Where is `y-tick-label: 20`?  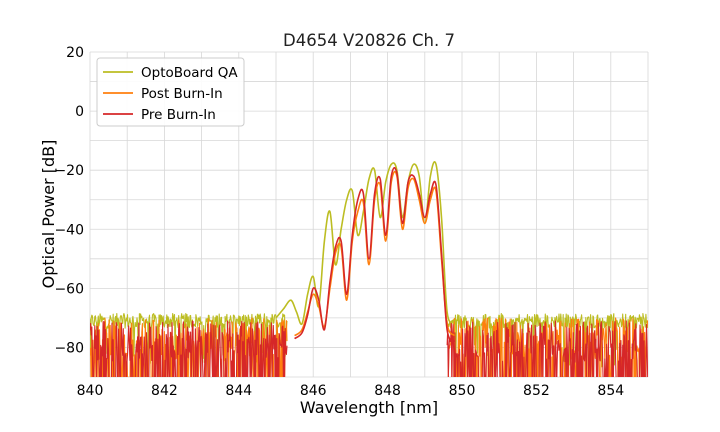 y-tick-label: 20 is located at coordinates (75, 53).